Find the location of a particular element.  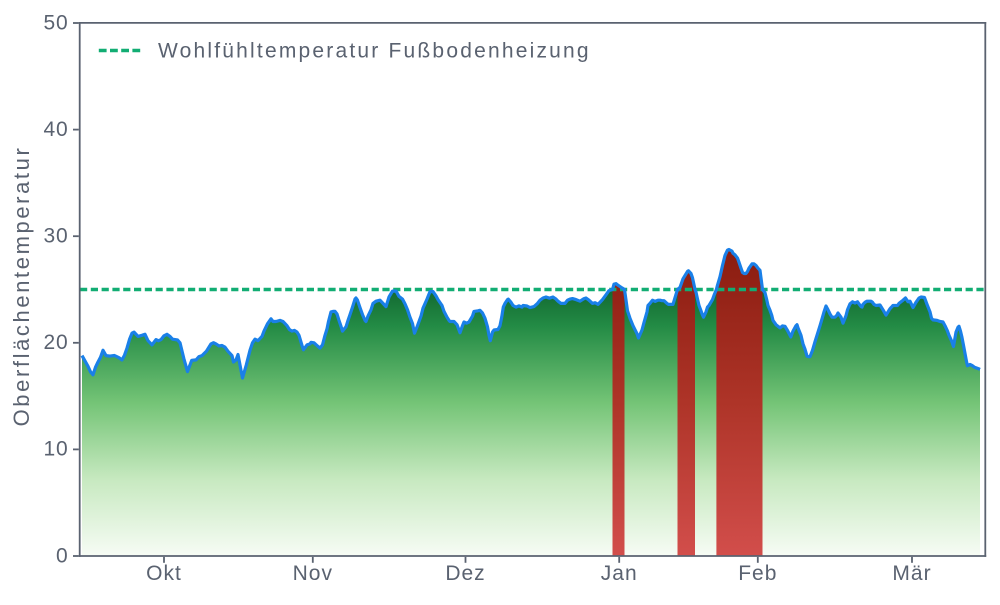

svg-text: Dez is located at coordinates (465, 573).